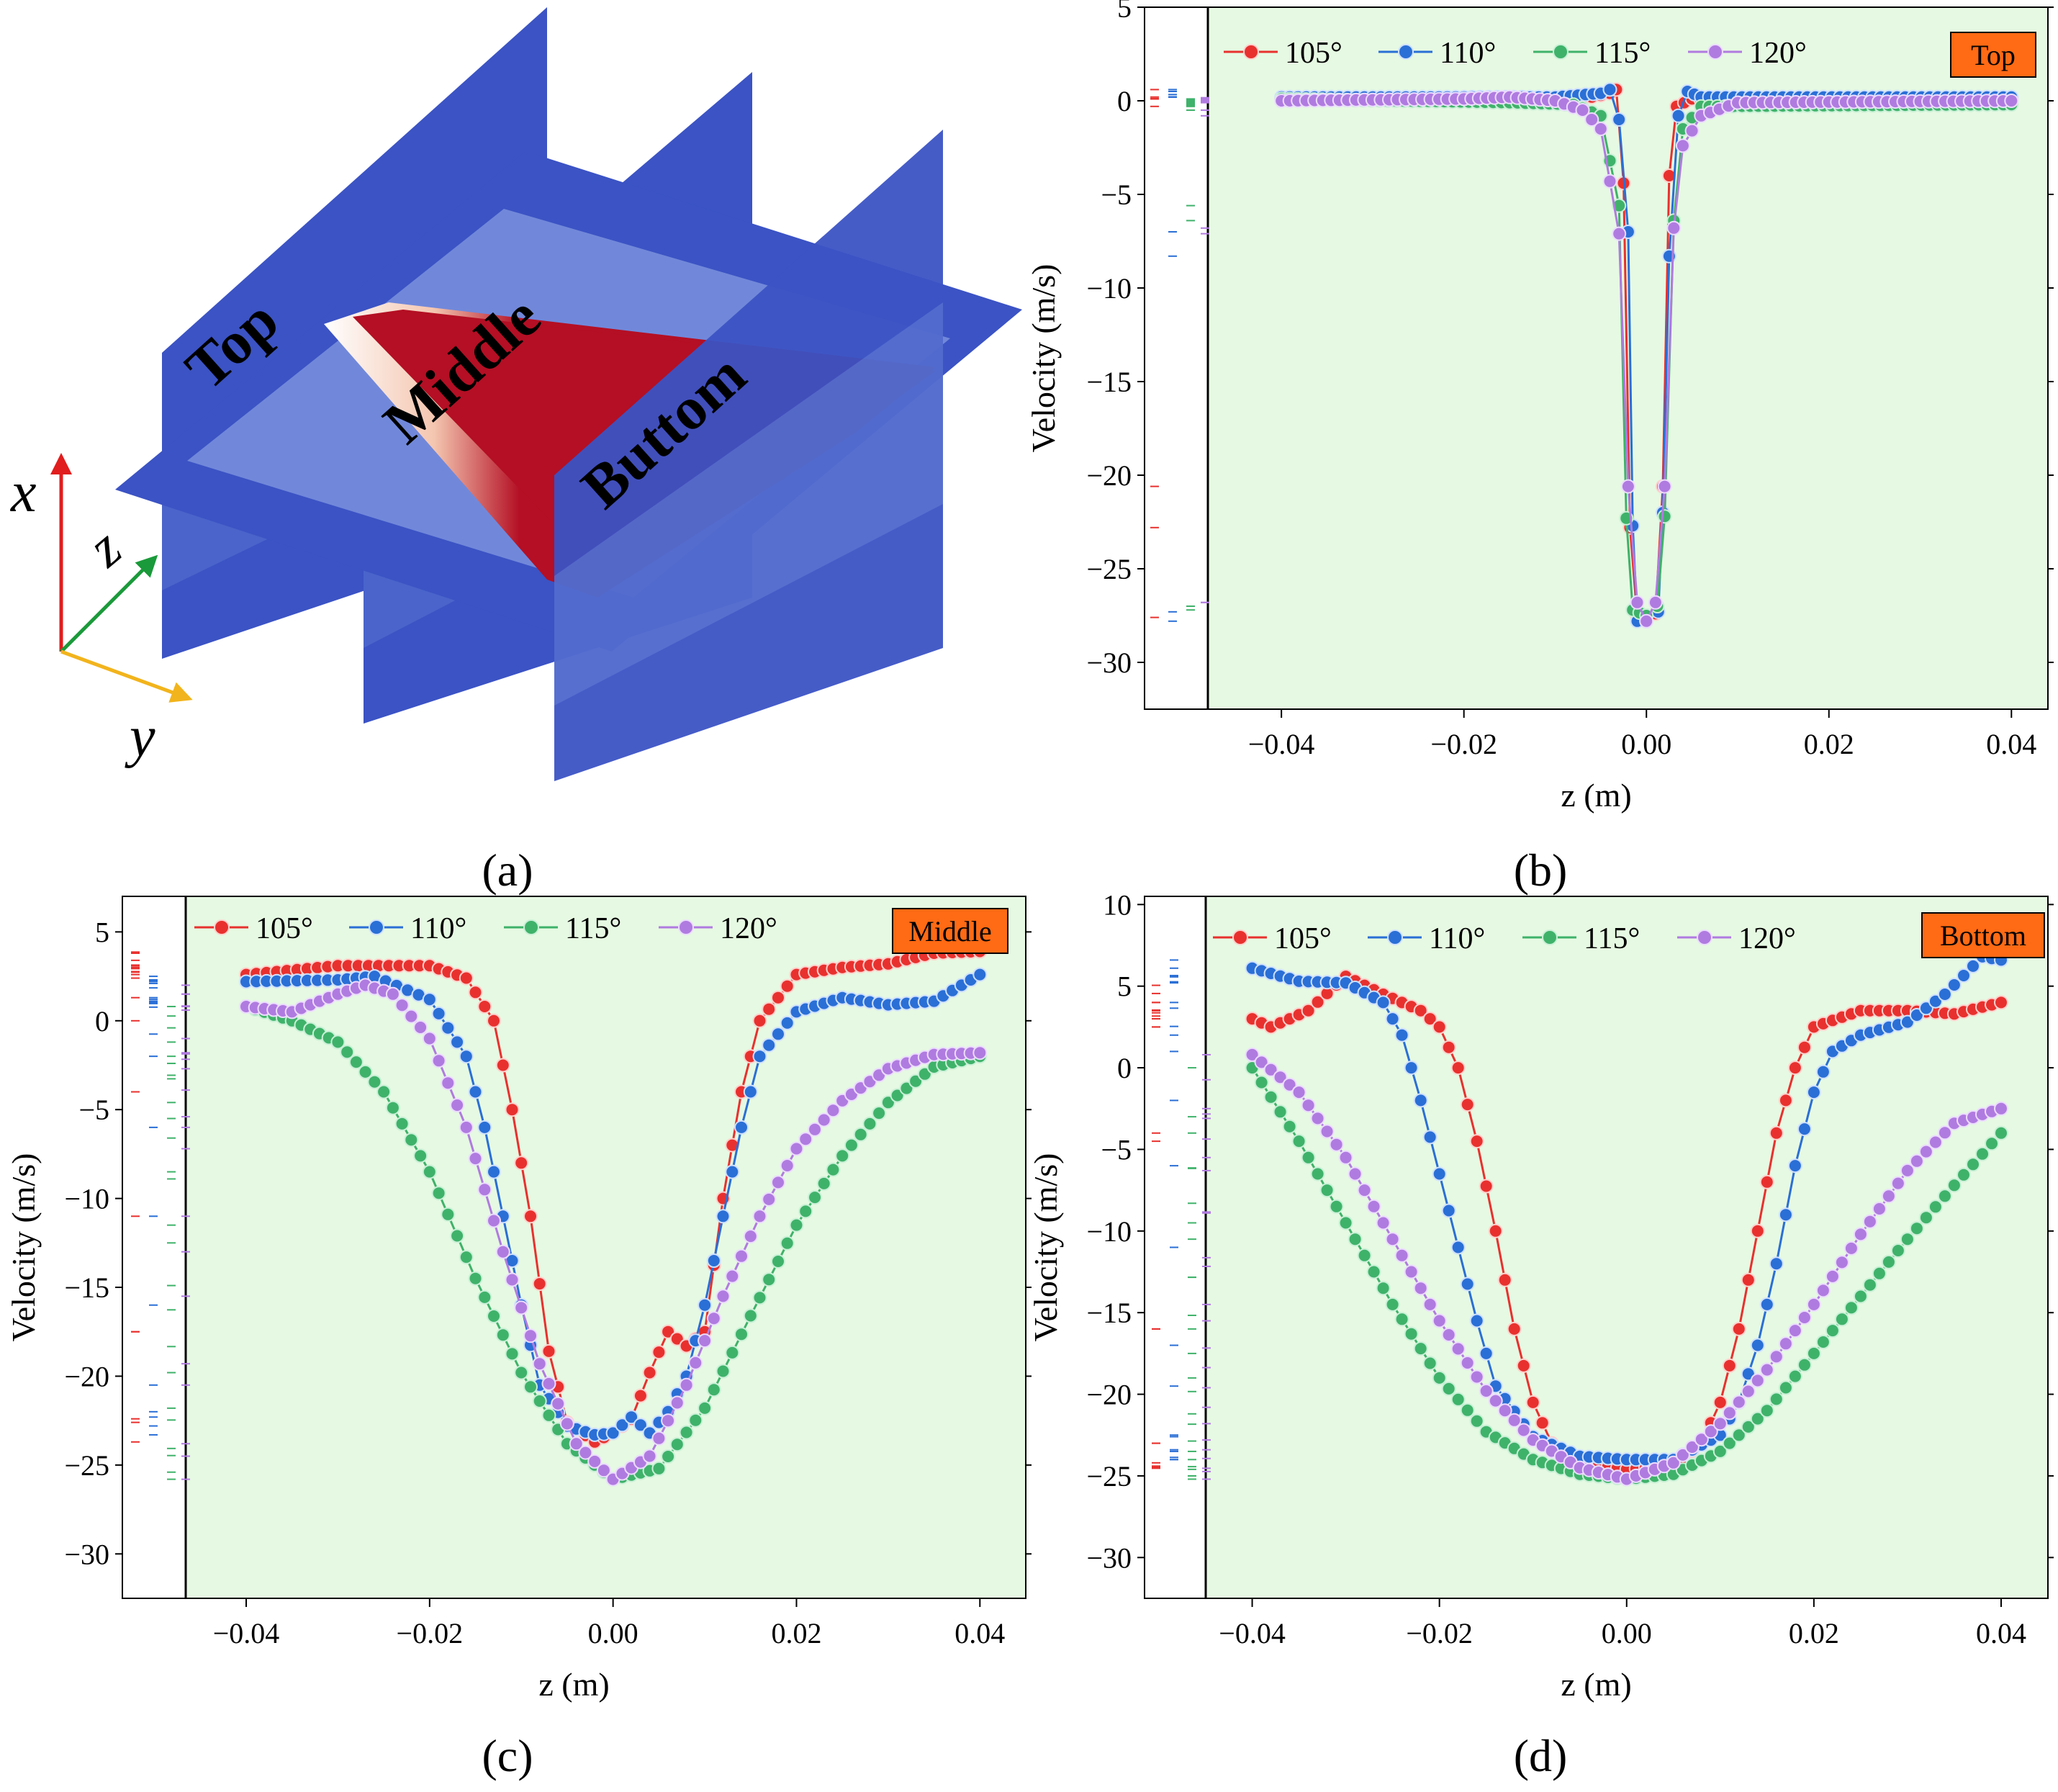 This screenshot has width=2058, height=1792. I want to click on panel-label-b: (b), so click(1541, 870).